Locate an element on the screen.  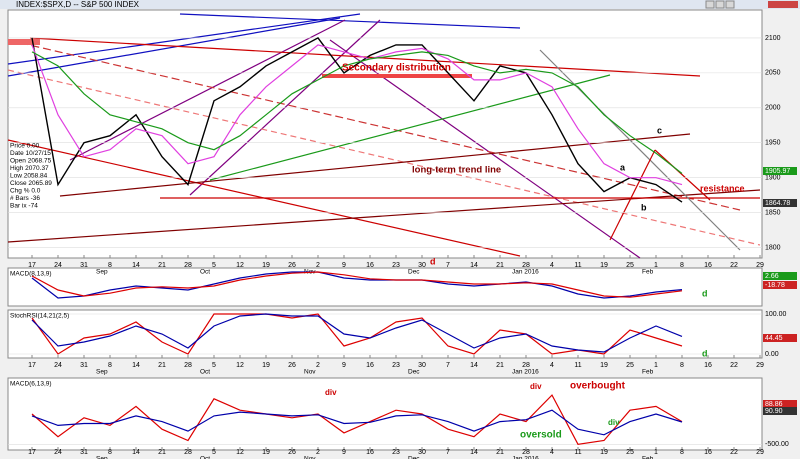
x-tick-label: 11 is located at coordinates (577, 452).